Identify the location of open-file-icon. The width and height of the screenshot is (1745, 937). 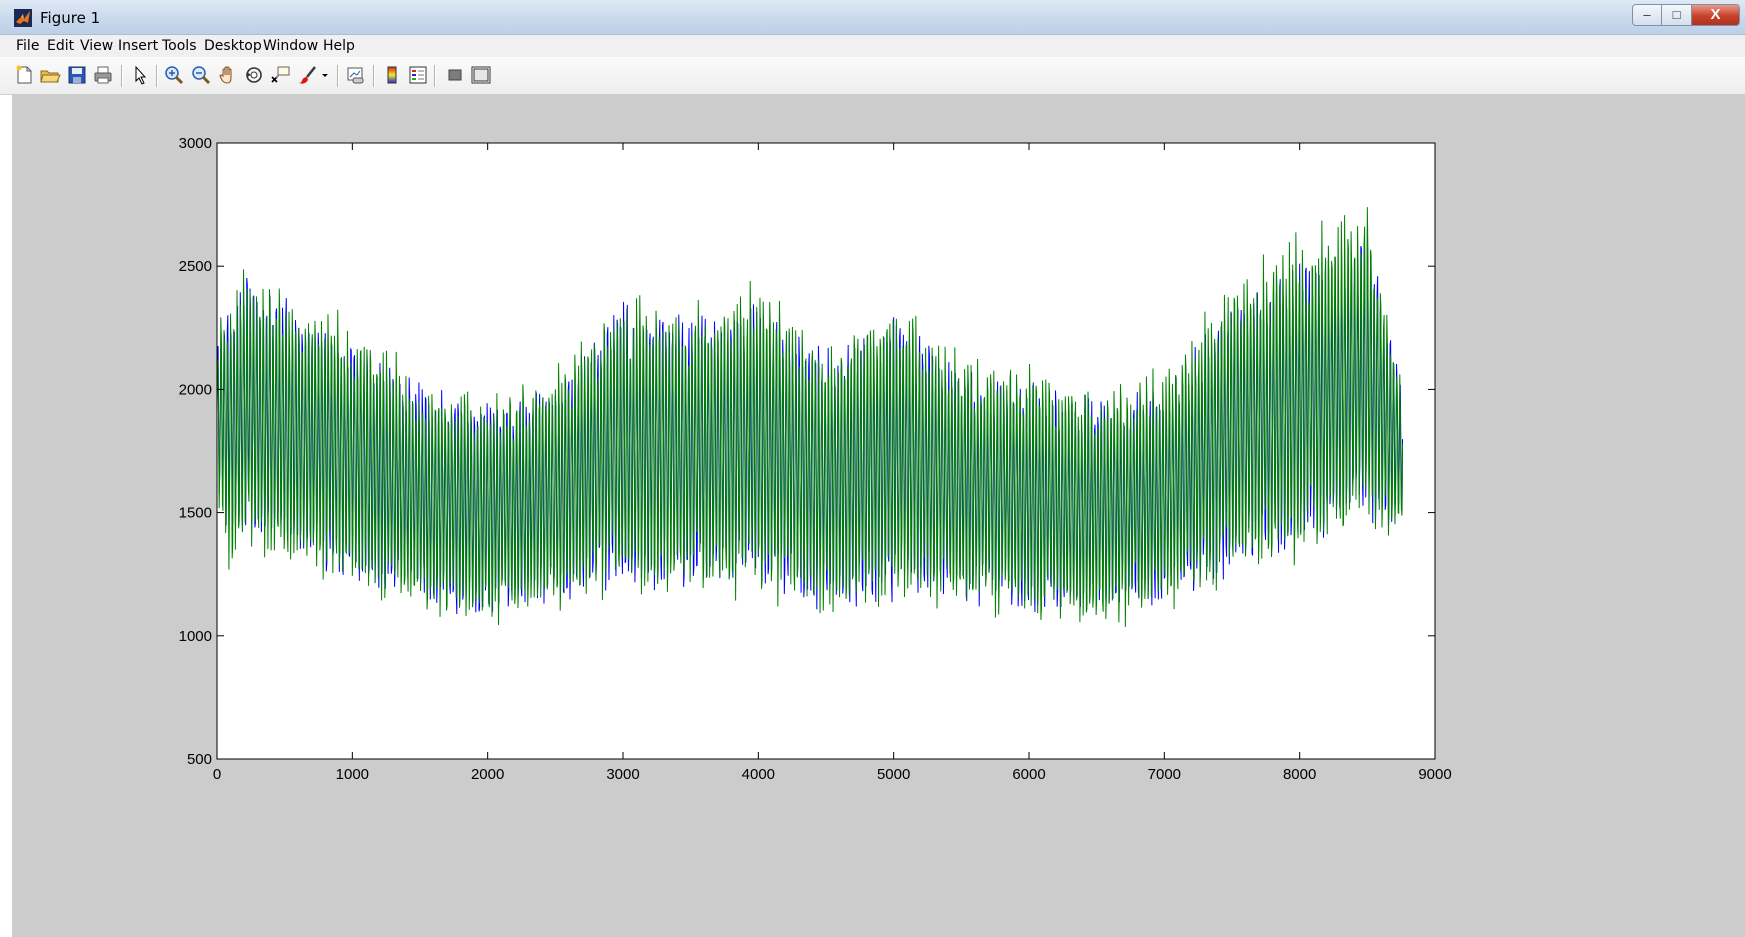
(50, 75).